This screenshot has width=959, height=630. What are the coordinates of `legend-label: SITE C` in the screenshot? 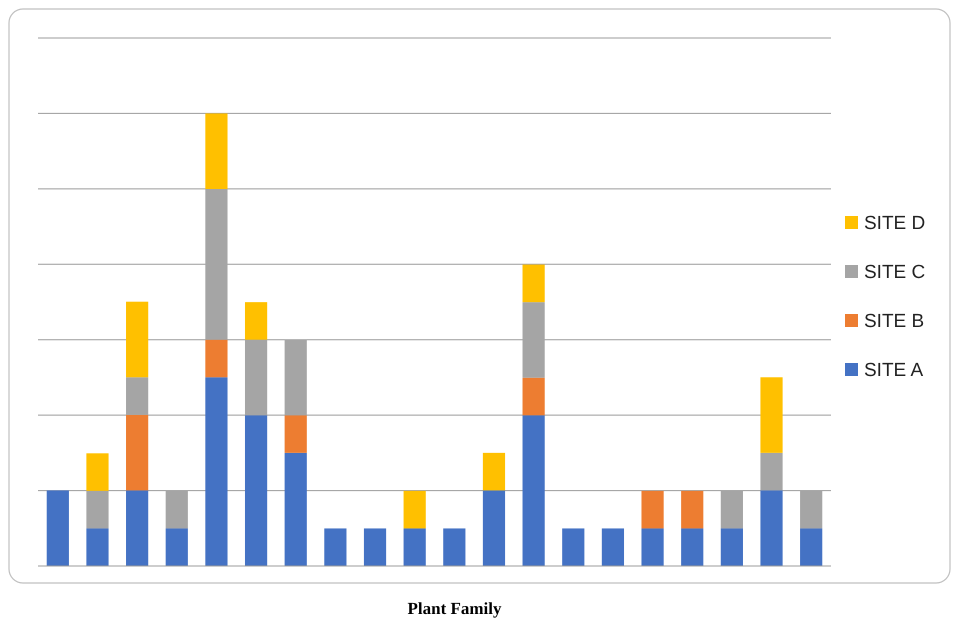 It's located at (895, 272).